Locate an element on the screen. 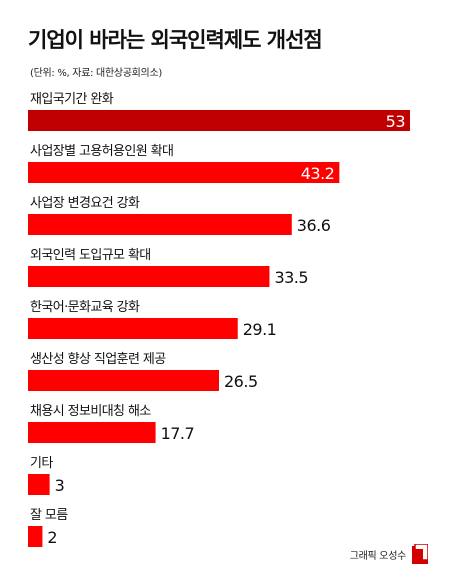  value-label: 2 is located at coordinates (52, 537).